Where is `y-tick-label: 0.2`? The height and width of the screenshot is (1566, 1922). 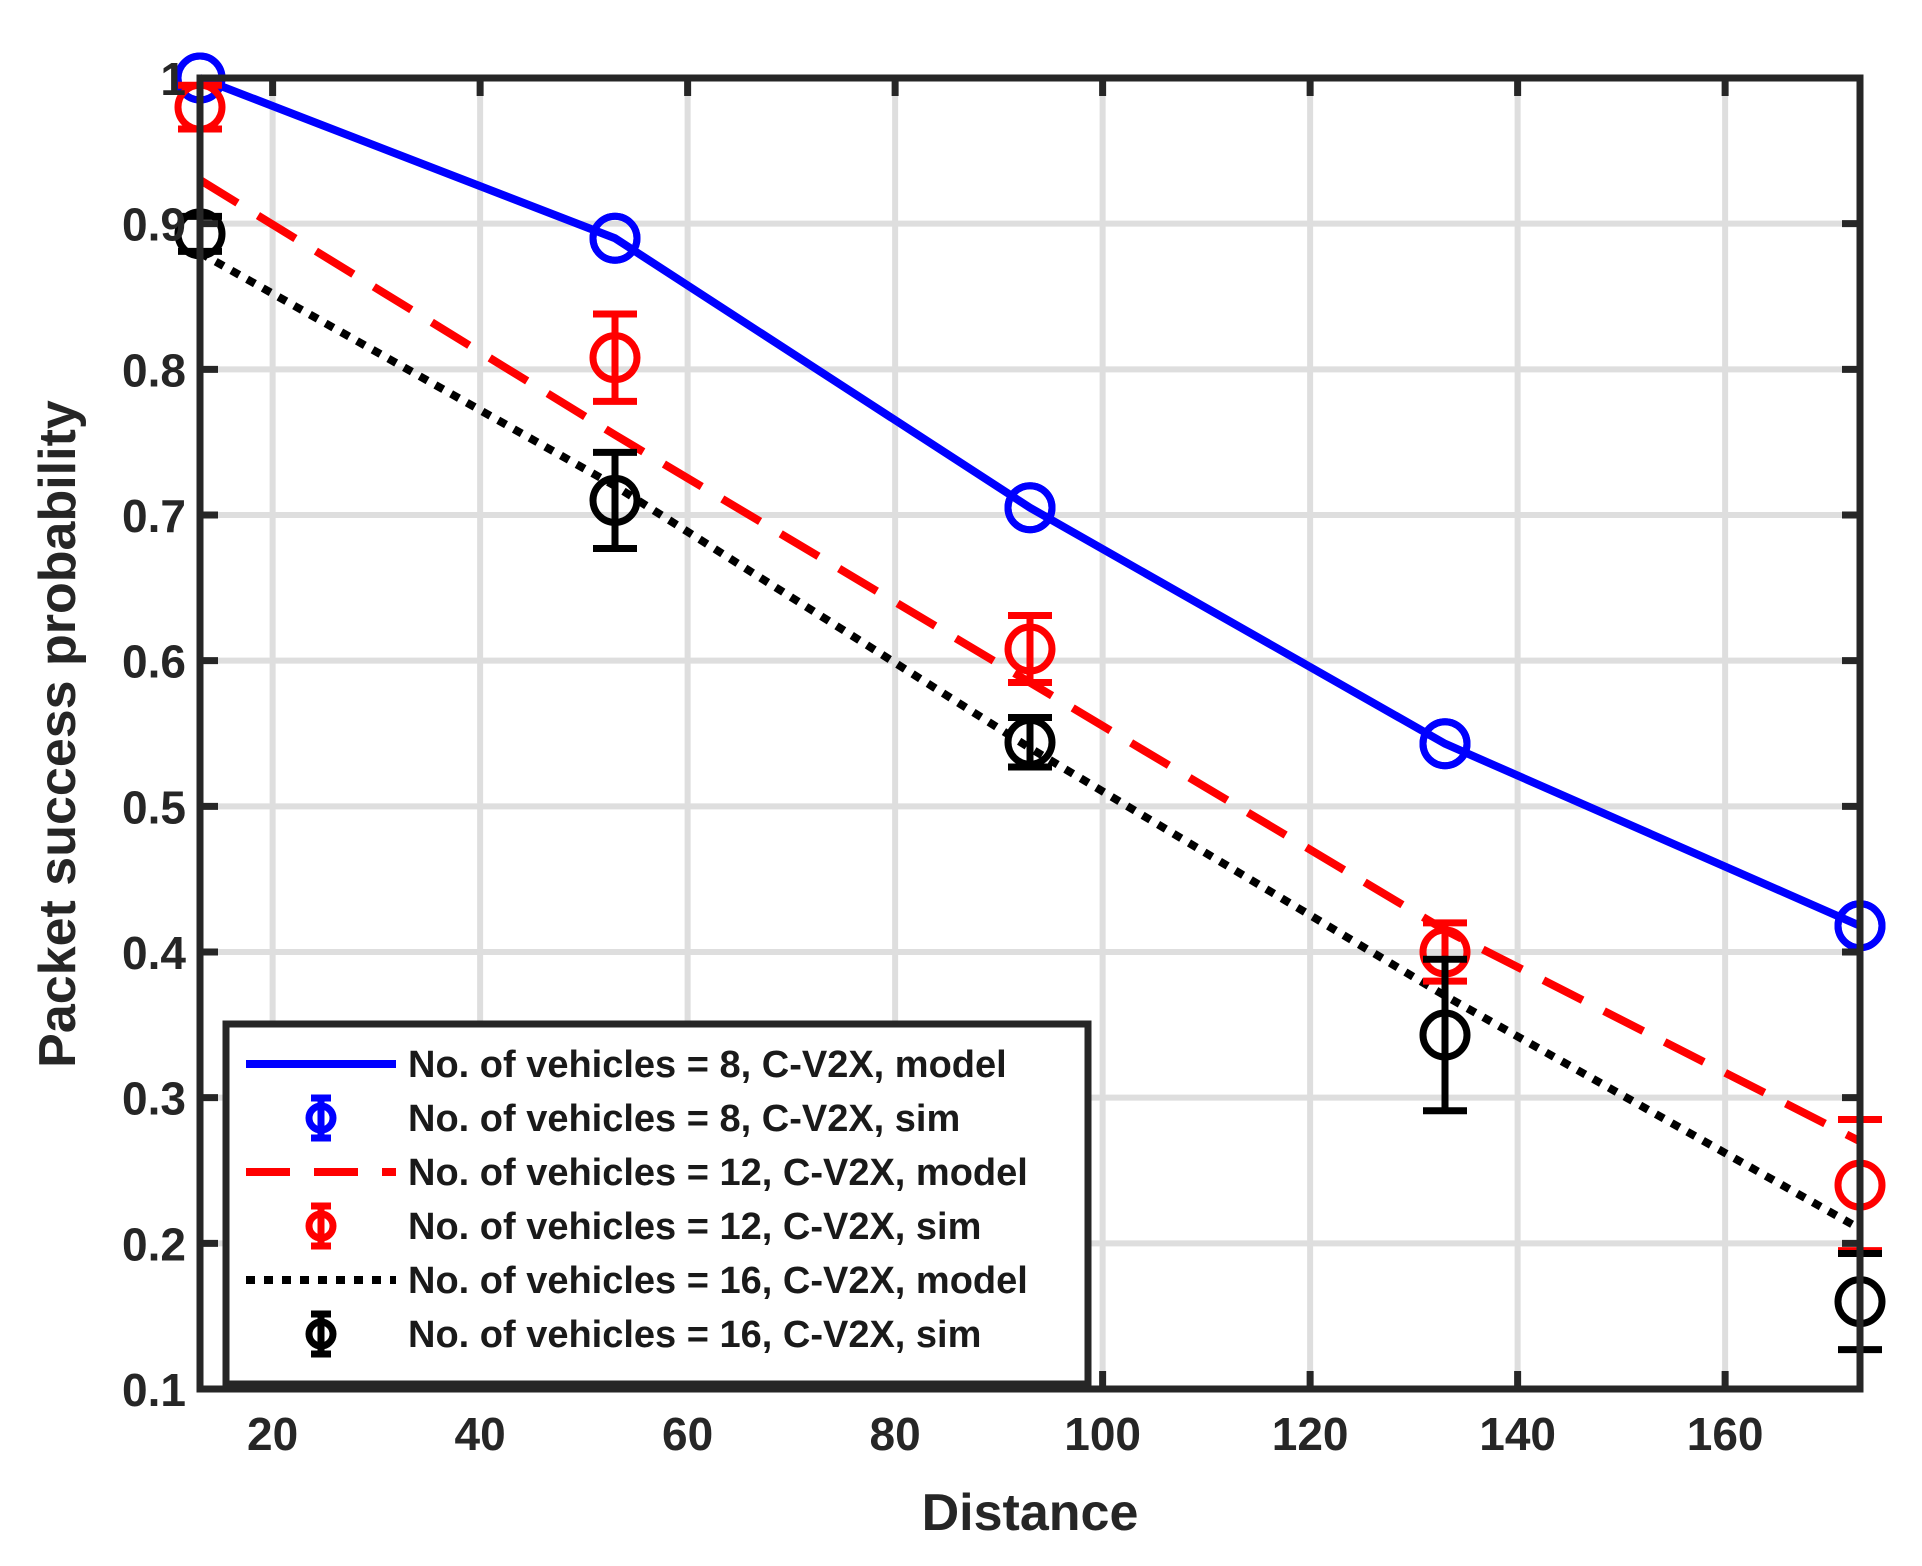 y-tick-label: 0.2 is located at coordinates (154, 1244).